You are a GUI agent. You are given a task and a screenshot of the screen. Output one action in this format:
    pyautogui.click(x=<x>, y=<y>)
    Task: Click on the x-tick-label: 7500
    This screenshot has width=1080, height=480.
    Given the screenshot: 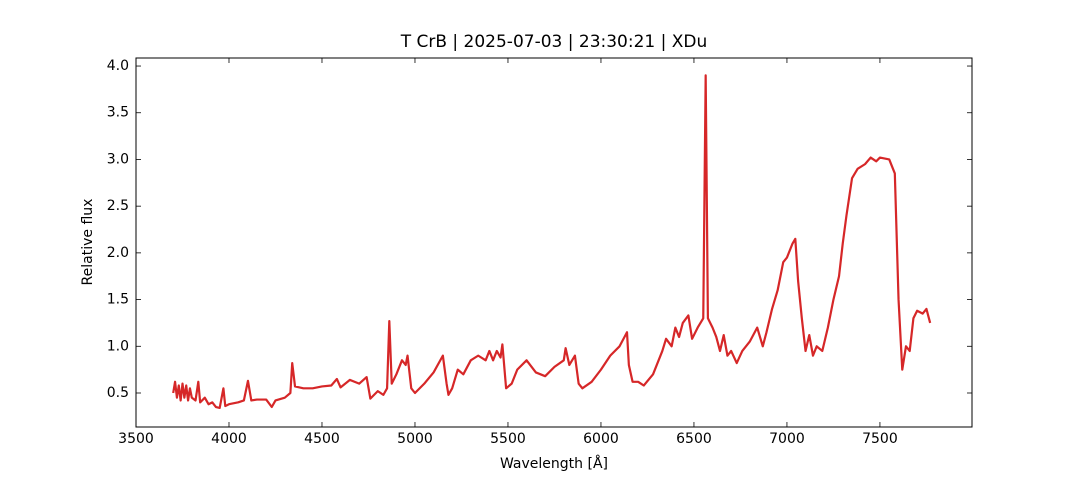 What is the action you would take?
    pyautogui.click(x=880, y=439)
    